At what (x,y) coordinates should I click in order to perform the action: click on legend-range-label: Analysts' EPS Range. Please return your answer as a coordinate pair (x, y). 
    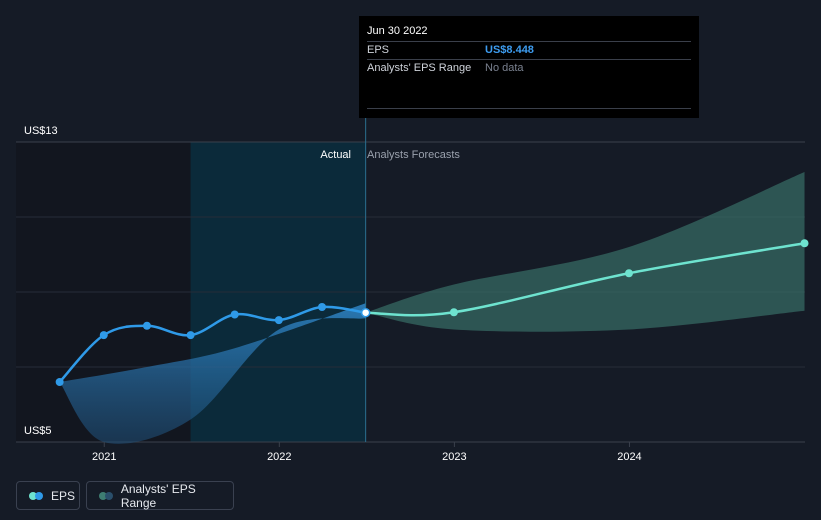
    Looking at the image, I should click on (158, 495).